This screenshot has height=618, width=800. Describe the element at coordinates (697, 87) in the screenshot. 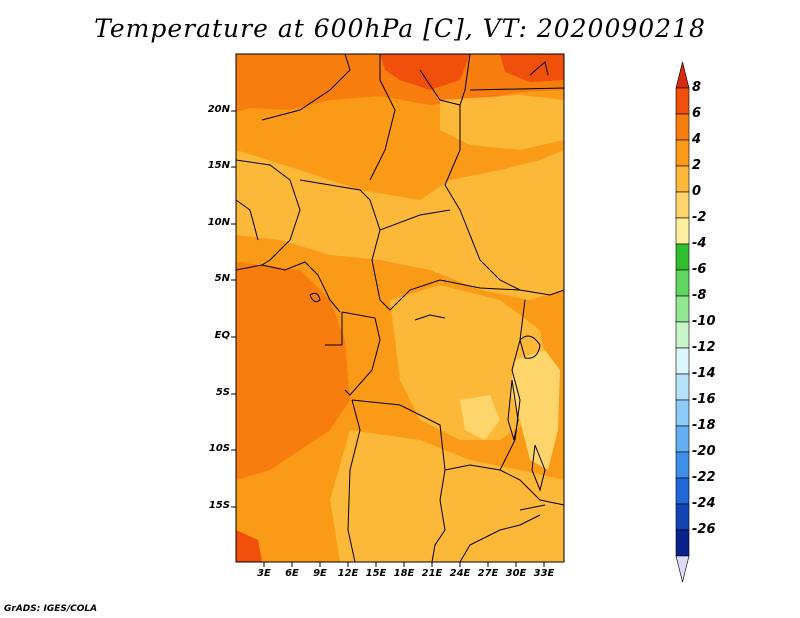

I see `colorbar-label: 8` at that location.